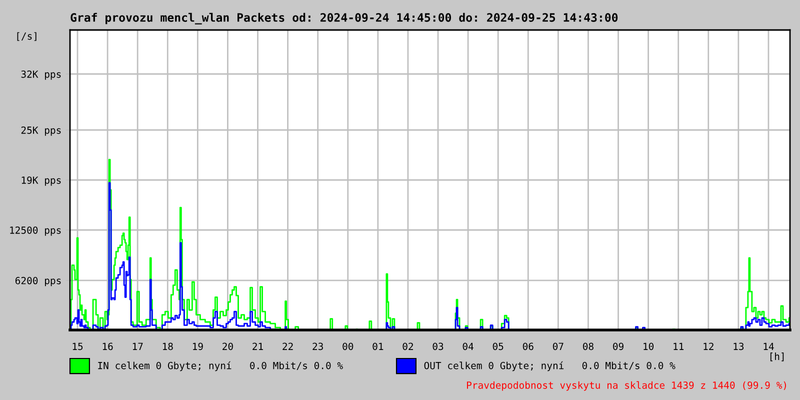 Image resolution: width=800 pixels, height=400 pixels. What do you see at coordinates (588, 346) in the screenshot?
I see `x-tick-label: 08` at bounding box center [588, 346].